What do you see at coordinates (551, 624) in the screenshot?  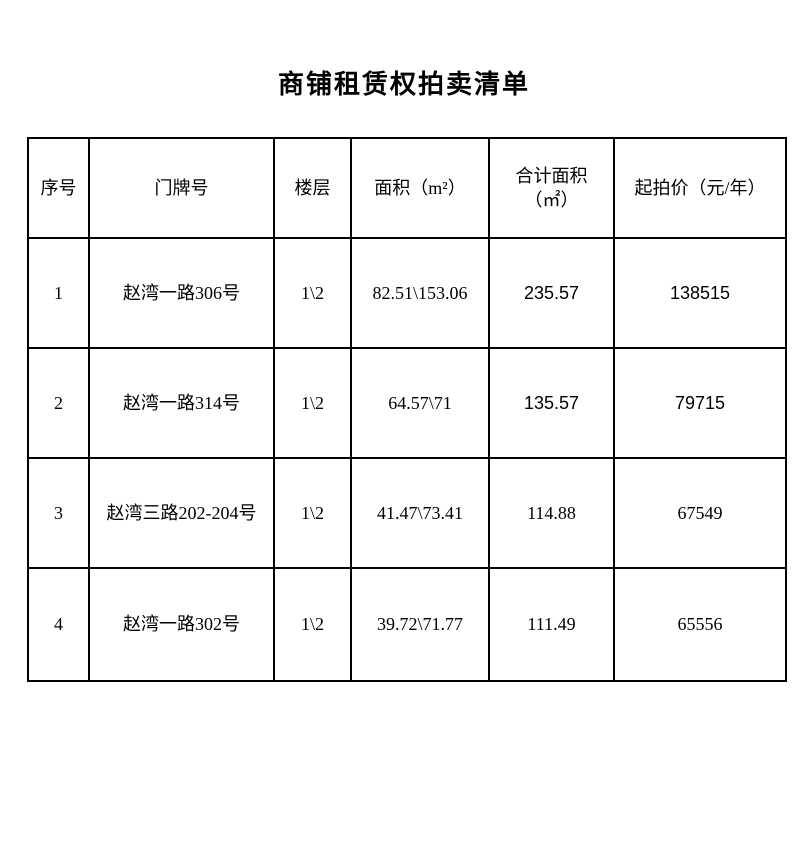 I see `total-area-cell: 111.49` at bounding box center [551, 624].